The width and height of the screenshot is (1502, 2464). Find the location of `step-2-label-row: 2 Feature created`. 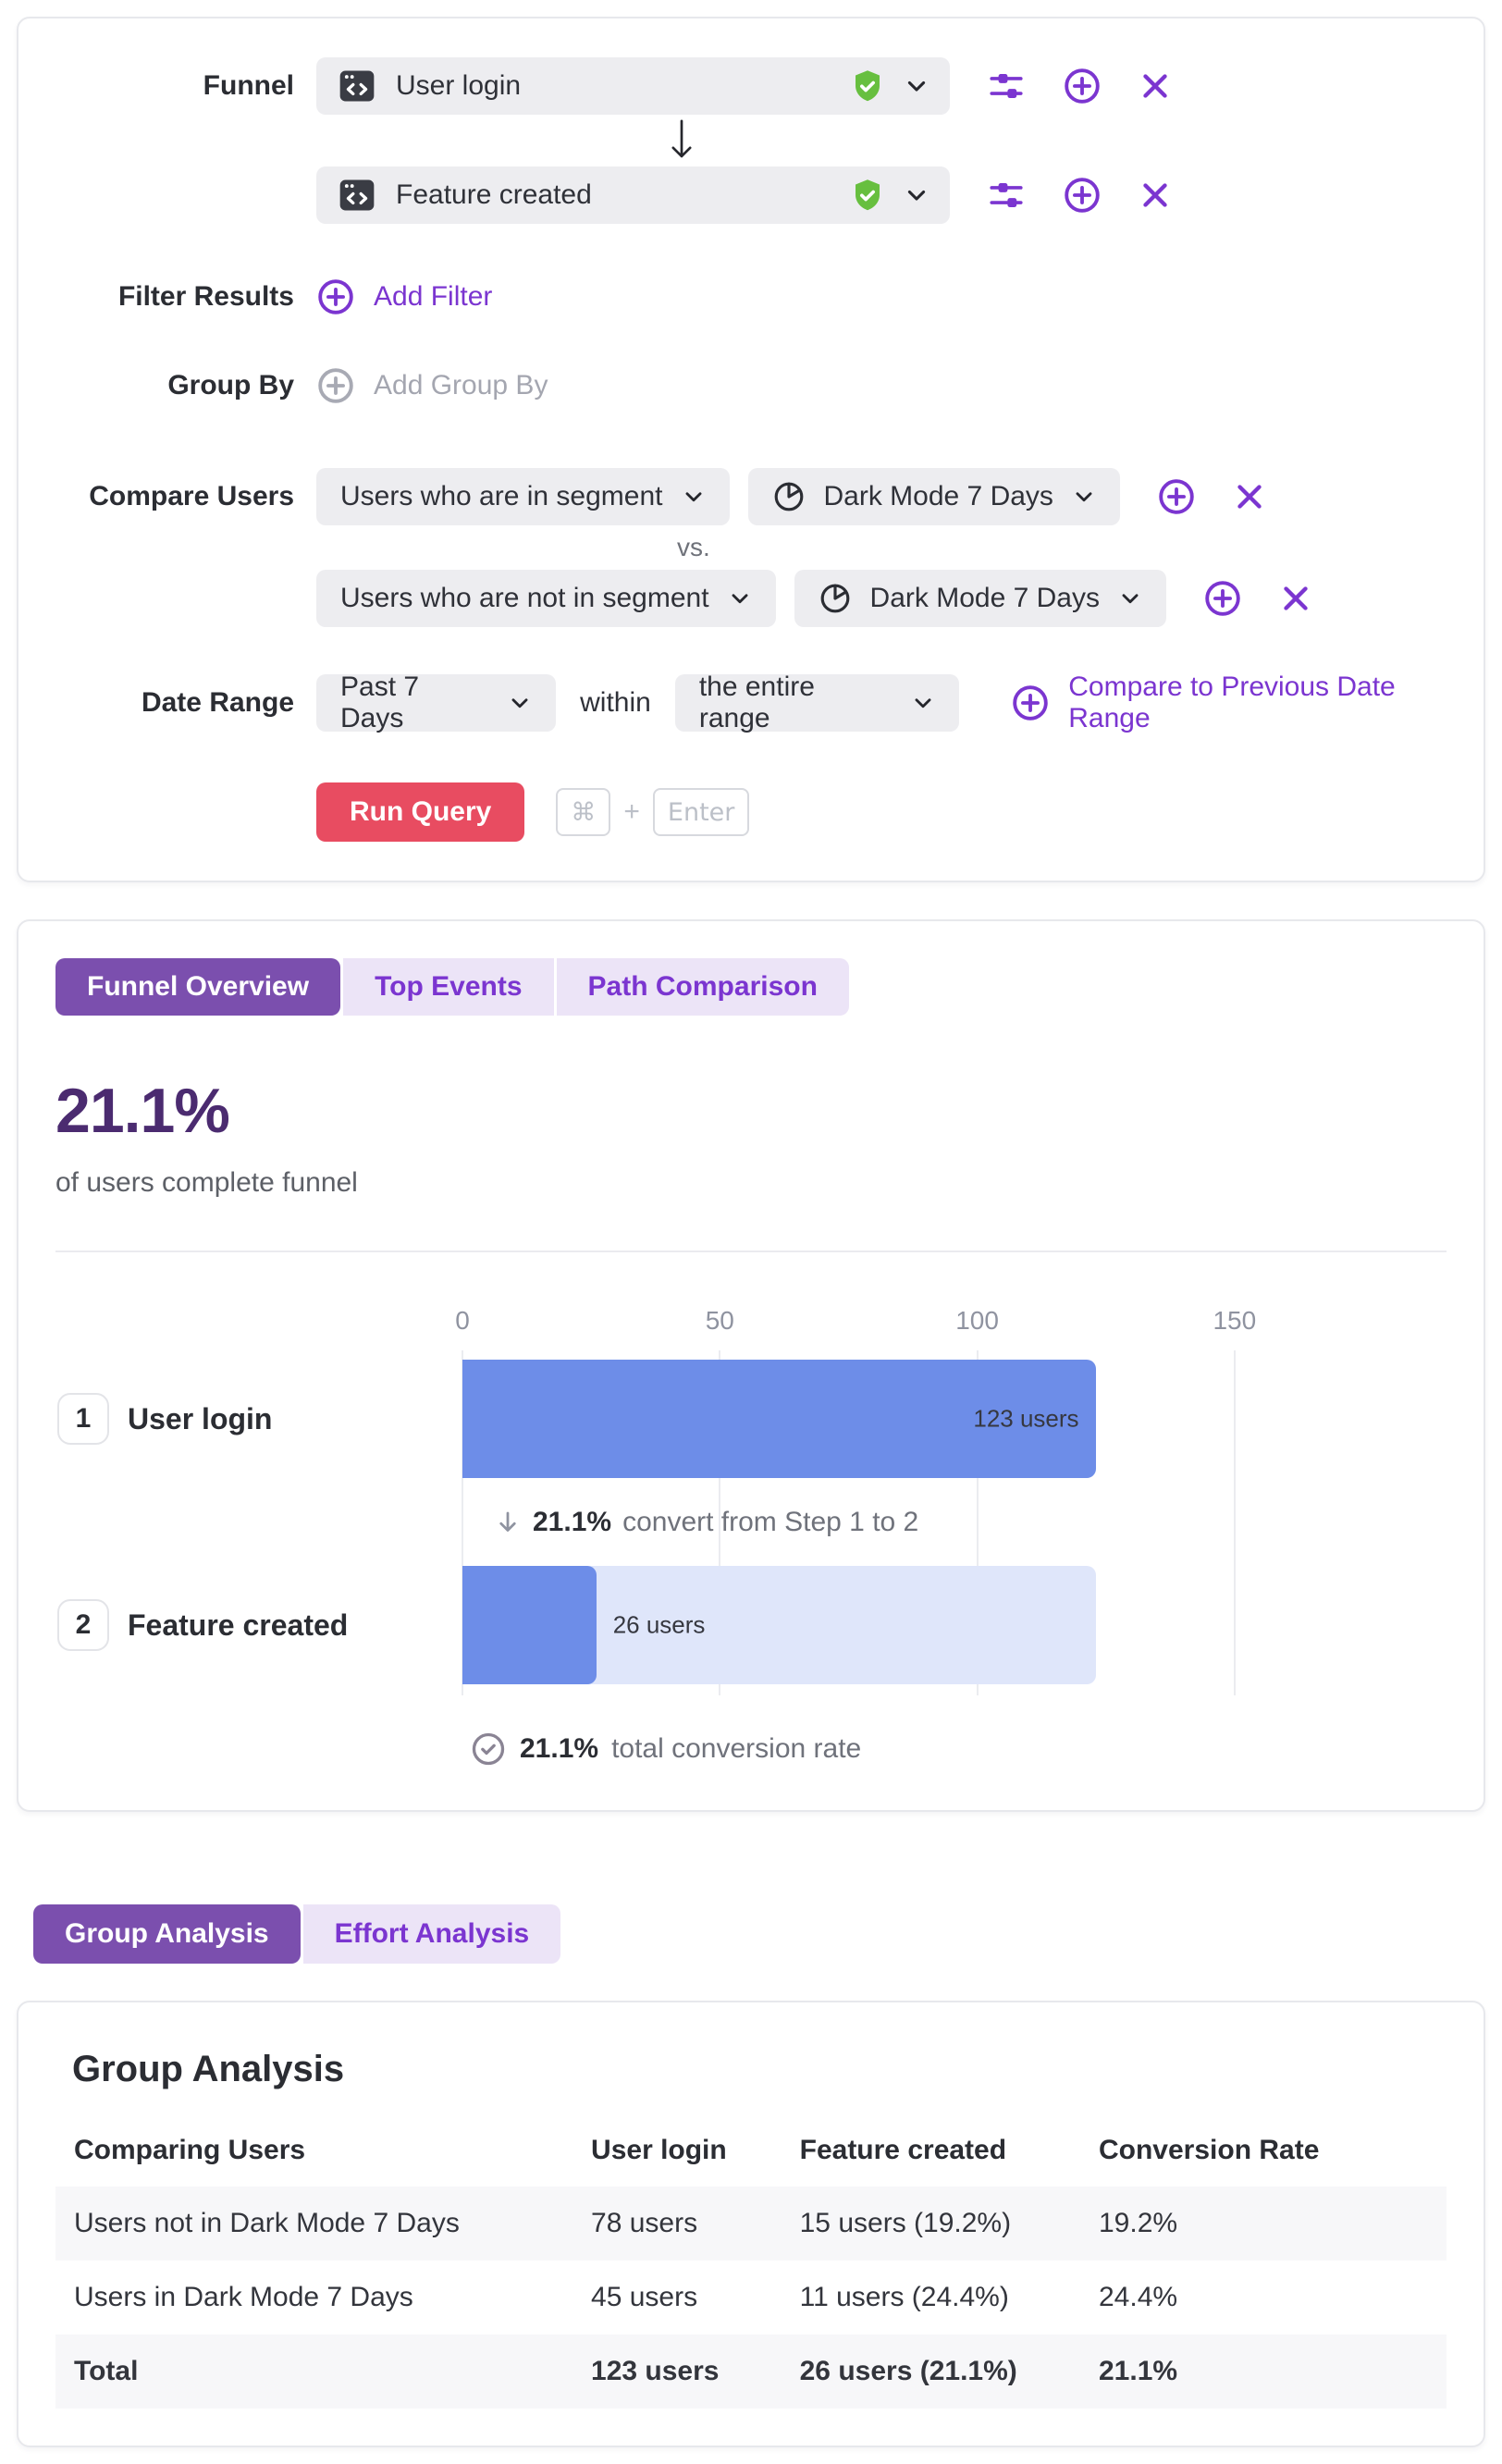

step-2-label-row: 2 Feature created is located at coordinates (259, 1625).